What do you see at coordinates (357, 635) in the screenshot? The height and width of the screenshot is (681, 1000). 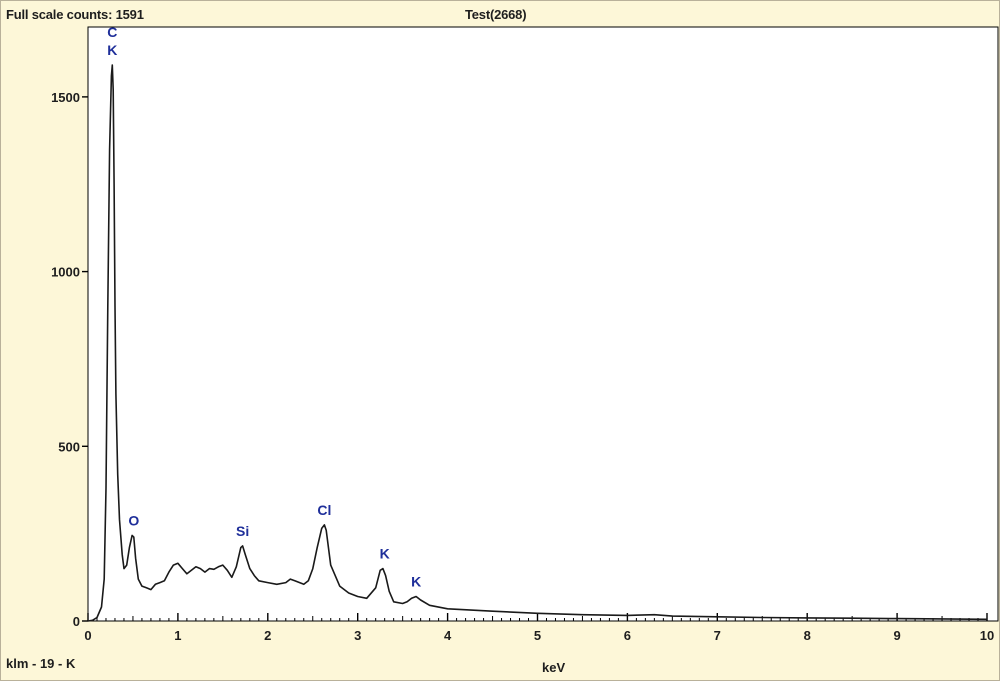 I see `x-tick-label: 3` at bounding box center [357, 635].